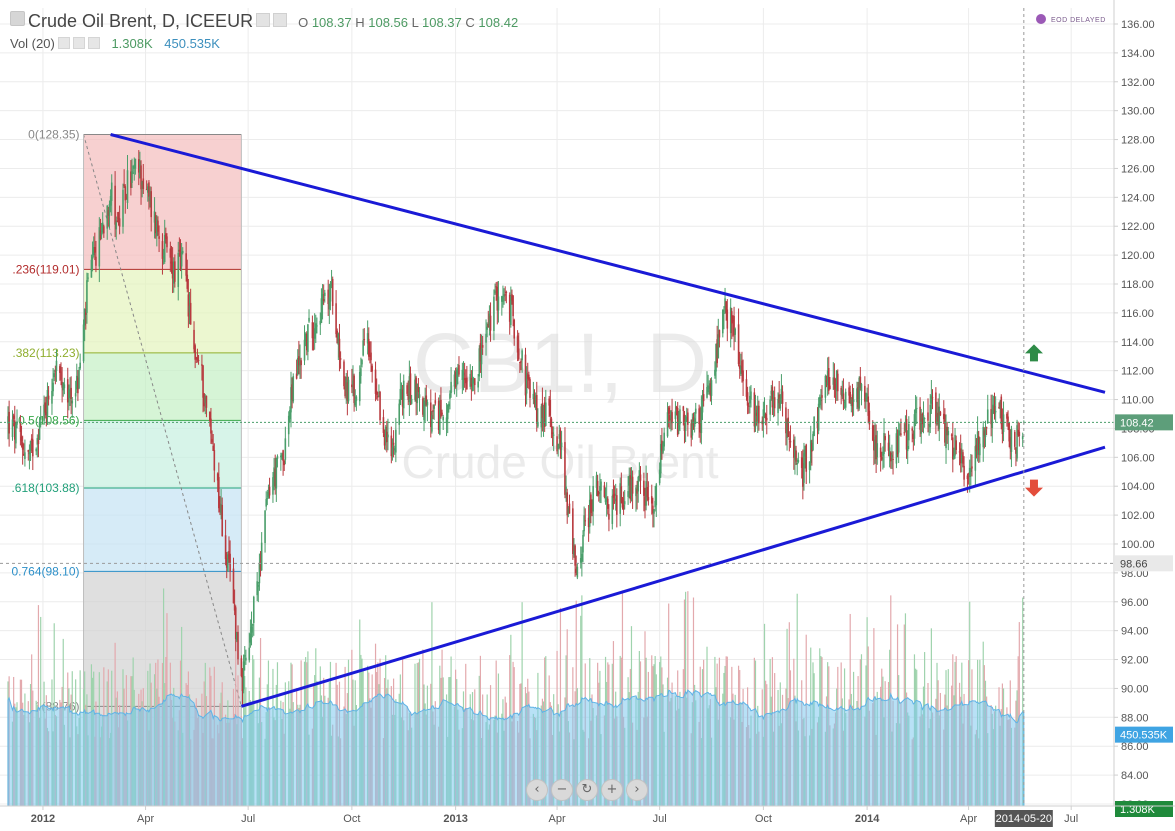 The image size is (1175, 831). What do you see at coordinates (63, 43) in the screenshot?
I see `eye-icon` at bounding box center [63, 43].